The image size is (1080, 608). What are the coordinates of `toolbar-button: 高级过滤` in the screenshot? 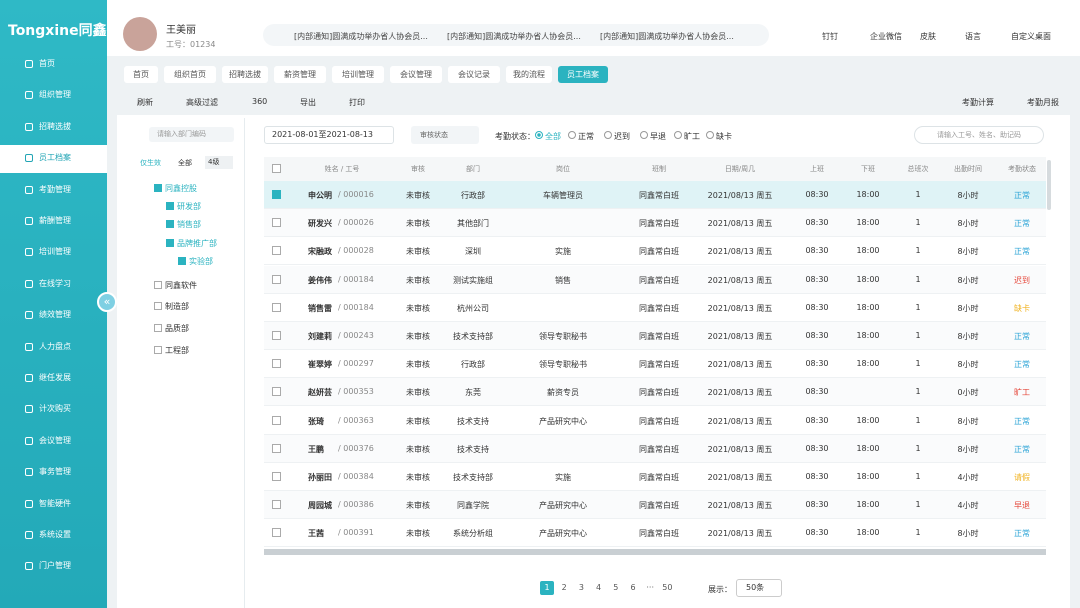 It's located at (202, 102).